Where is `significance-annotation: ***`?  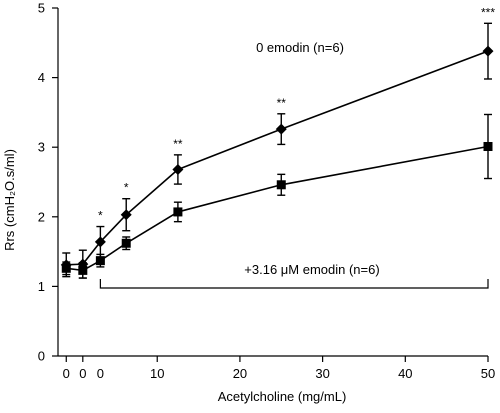
significance-annotation: *** is located at coordinates (488, 12).